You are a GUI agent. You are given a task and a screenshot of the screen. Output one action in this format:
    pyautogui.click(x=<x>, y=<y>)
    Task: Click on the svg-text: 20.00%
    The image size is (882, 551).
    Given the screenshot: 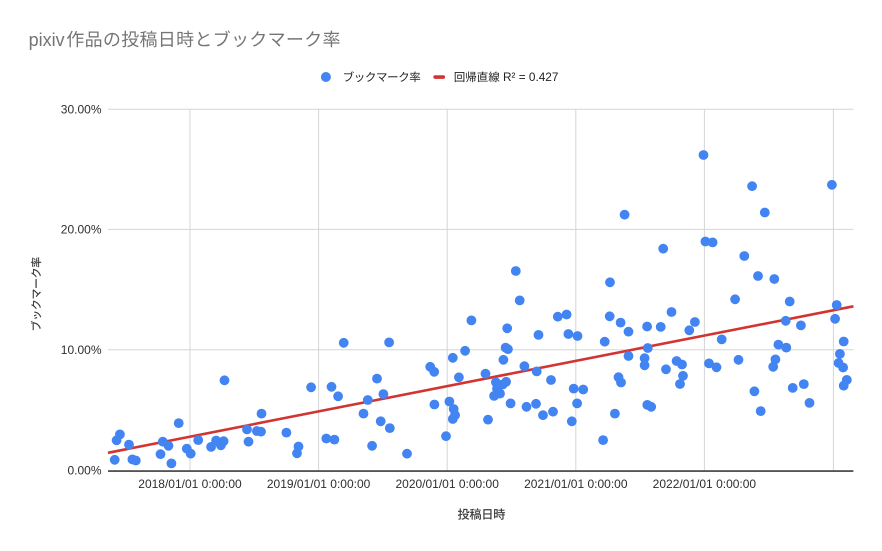 What is the action you would take?
    pyautogui.click(x=81, y=230)
    